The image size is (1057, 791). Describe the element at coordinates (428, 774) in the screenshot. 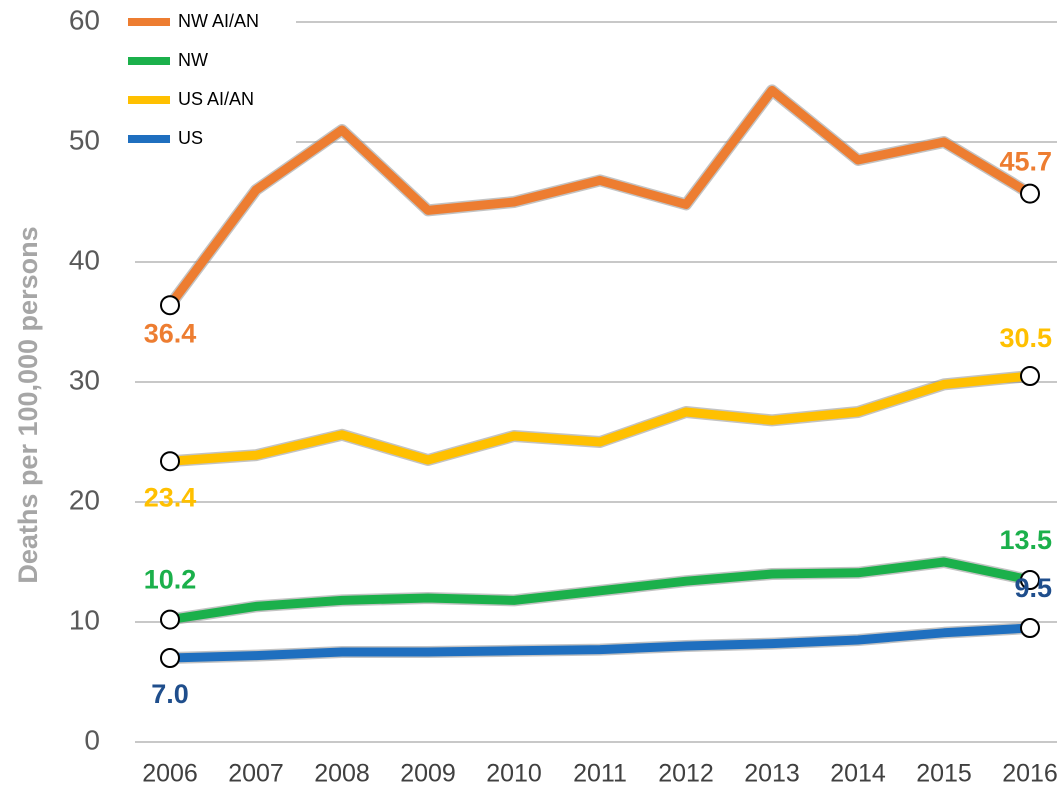

I see `x-tick-label: 2009` at that location.